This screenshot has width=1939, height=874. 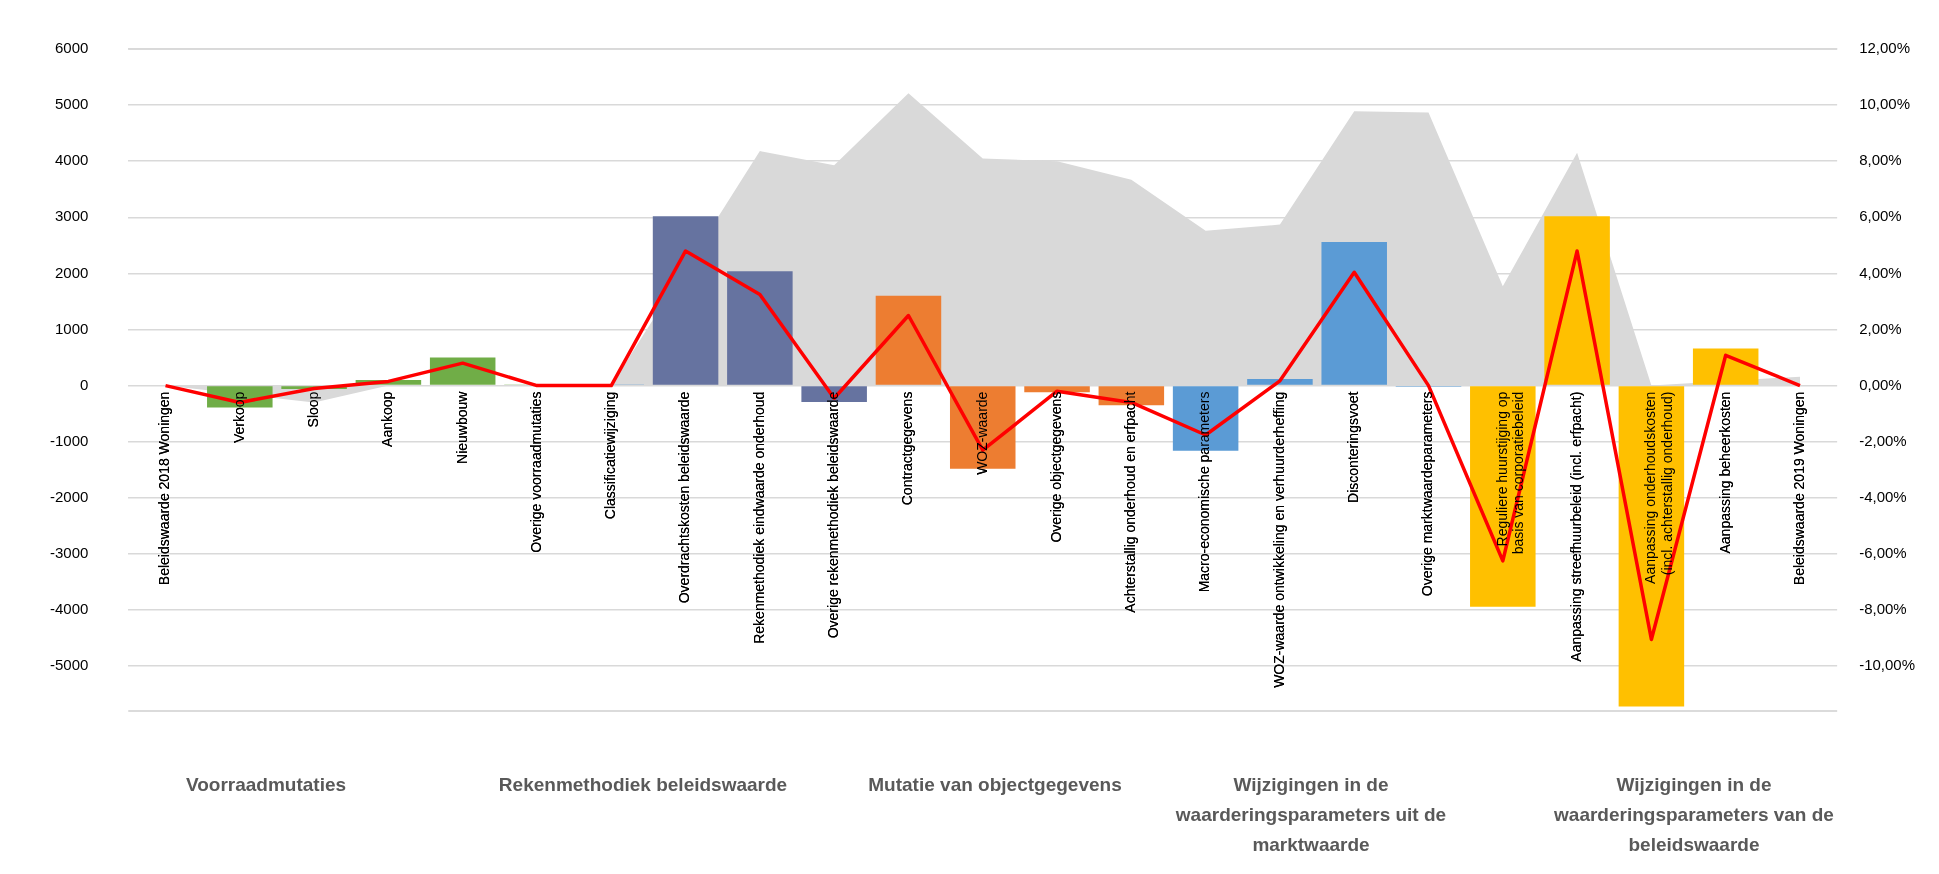 I want to click on x-tick-label: Nieuwbouw, so click(x=461, y=427).